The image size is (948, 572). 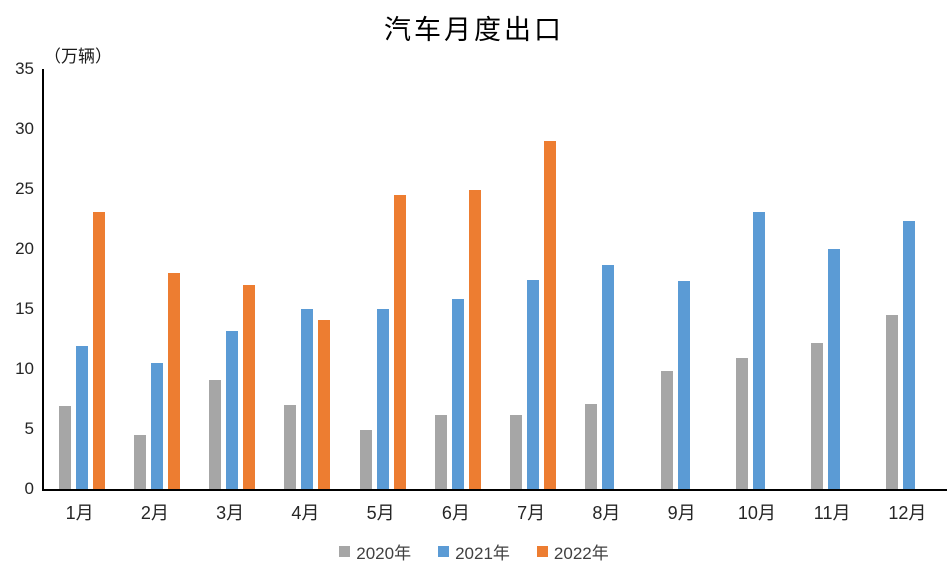 What do you see at coordinates (832, 513) in the screenshot?
I see `x-tick-label: 11月` at bounding box center [832, 513].